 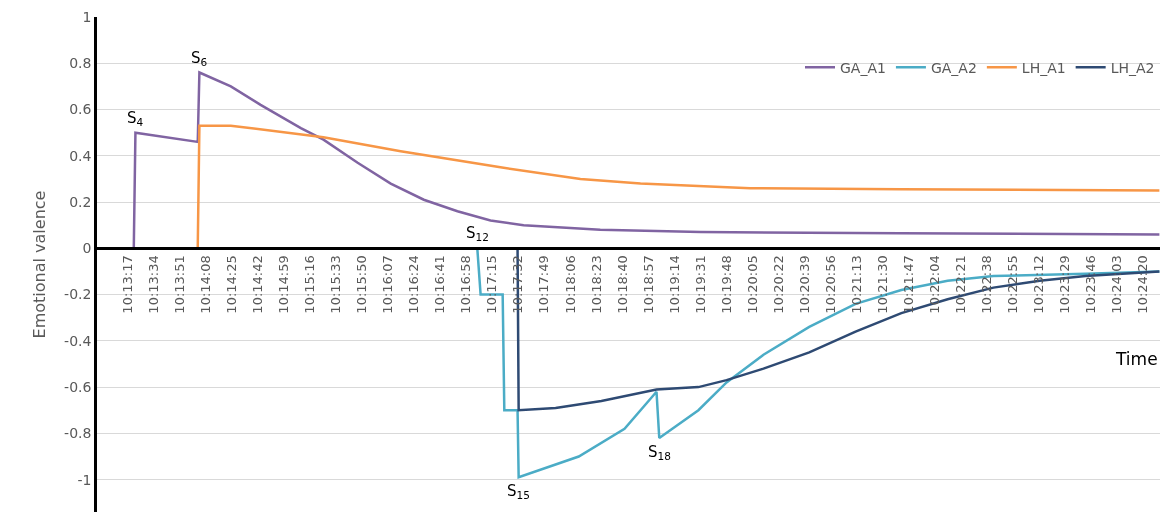 What do you see at coordinates (700, 284) in the screenshot?
I see `x-tick-label: 10:19:31` at bounding box center [700, 284].